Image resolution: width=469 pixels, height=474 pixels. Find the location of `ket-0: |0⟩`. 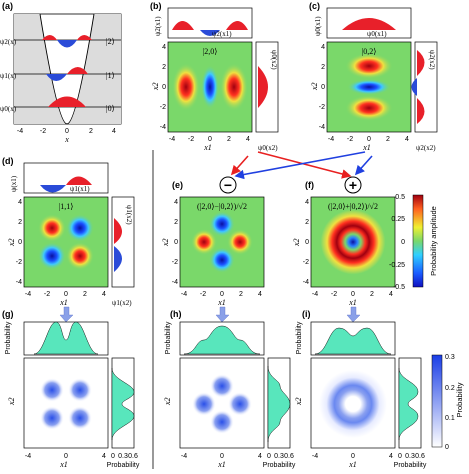

ket-0: |0⟩ is located at coordinates (110, 108).